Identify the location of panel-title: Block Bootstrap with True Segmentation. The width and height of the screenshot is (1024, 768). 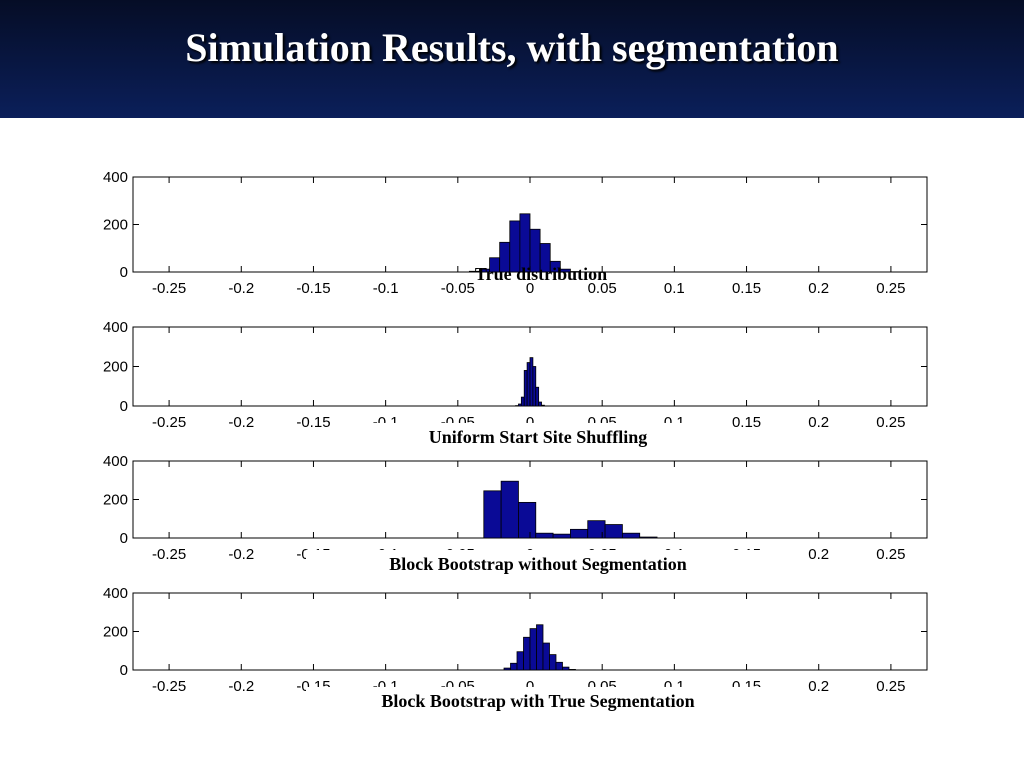
(537, 701).